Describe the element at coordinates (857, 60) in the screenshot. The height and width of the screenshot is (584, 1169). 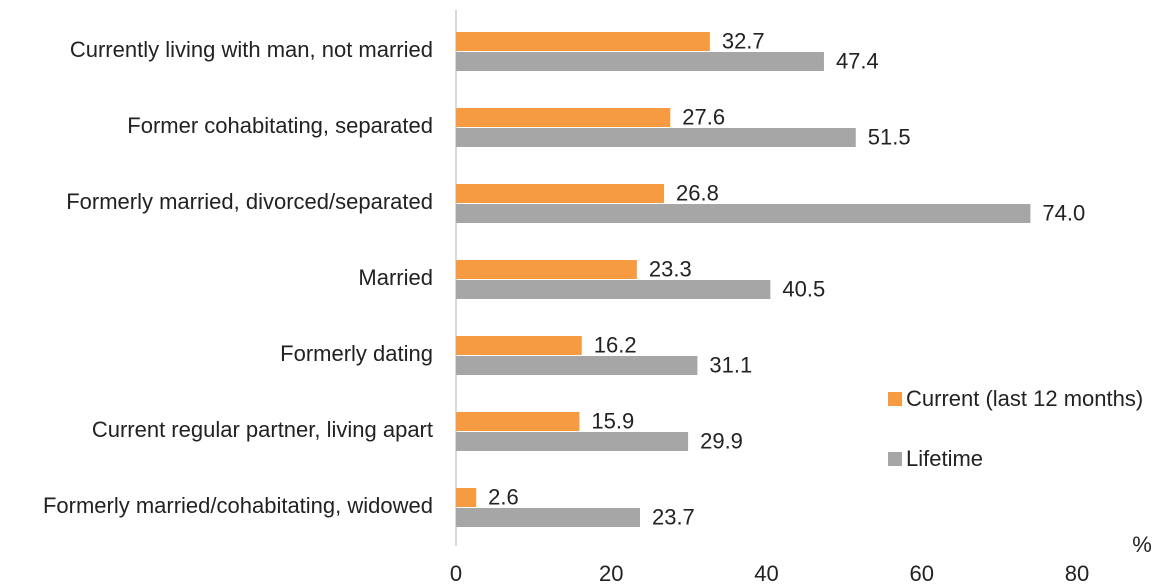
I see `value-label: 47.4` at that location.